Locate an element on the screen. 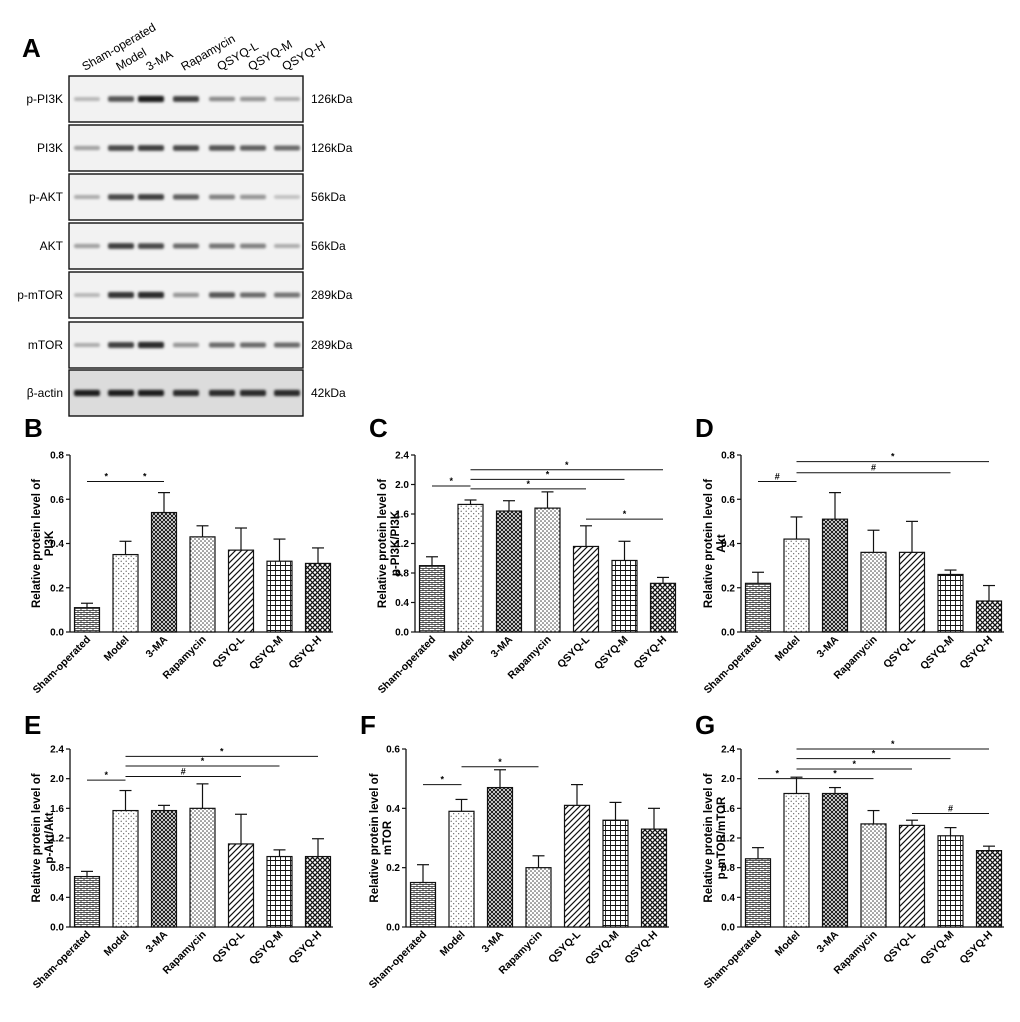 Image resolution: width=1020 pixels, height=1022 pixels. panel-label-A: A is located at coordinates (31, 48).